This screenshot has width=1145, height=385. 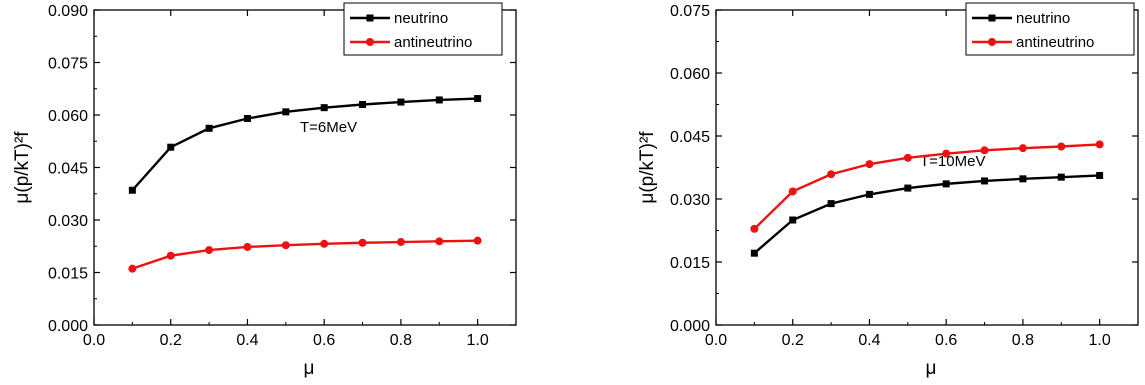 I want to click on temperature-annotation: T=10MeV, so click(x=952, y=161).